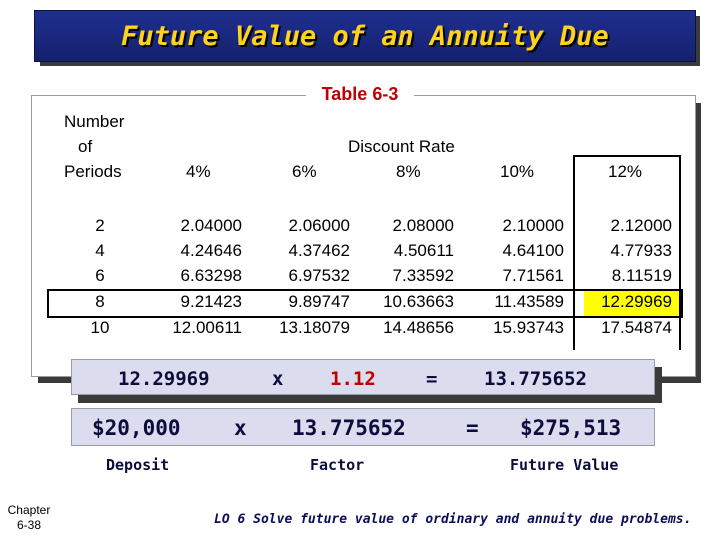 The height and width of the screenshot is (546, 728). Describe the element at coordinates (94, 121) in the screenshot. I see `periods-header-line1: Number` at that location.